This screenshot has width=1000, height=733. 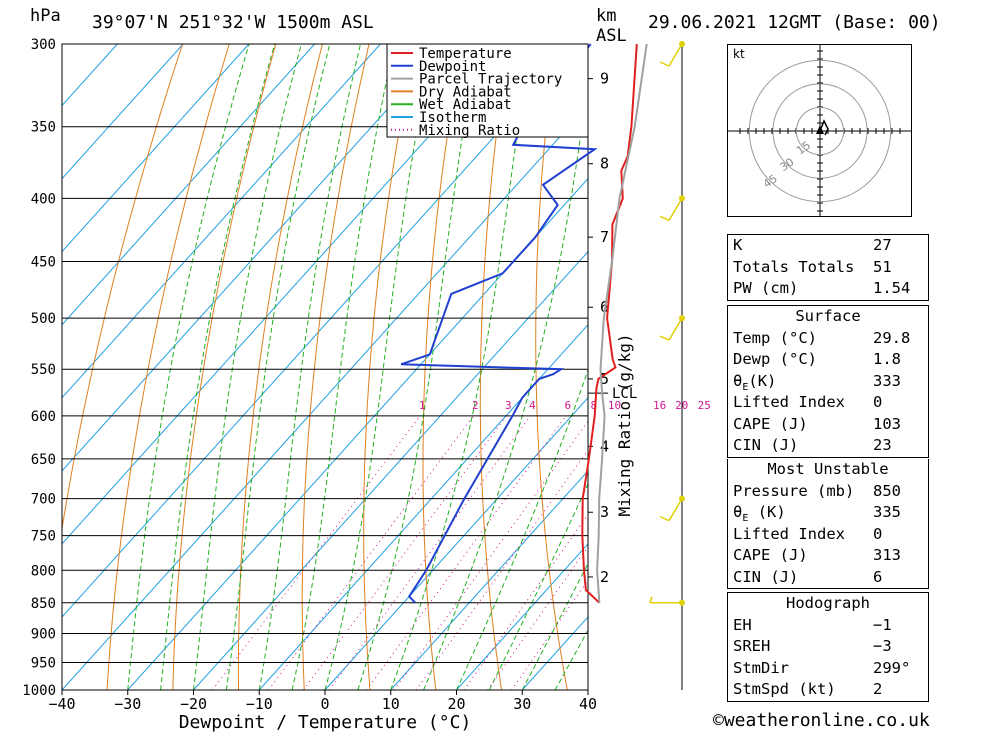 I want to click on pw-row: PW (cm) 1.54, so click(x=828, y=289).